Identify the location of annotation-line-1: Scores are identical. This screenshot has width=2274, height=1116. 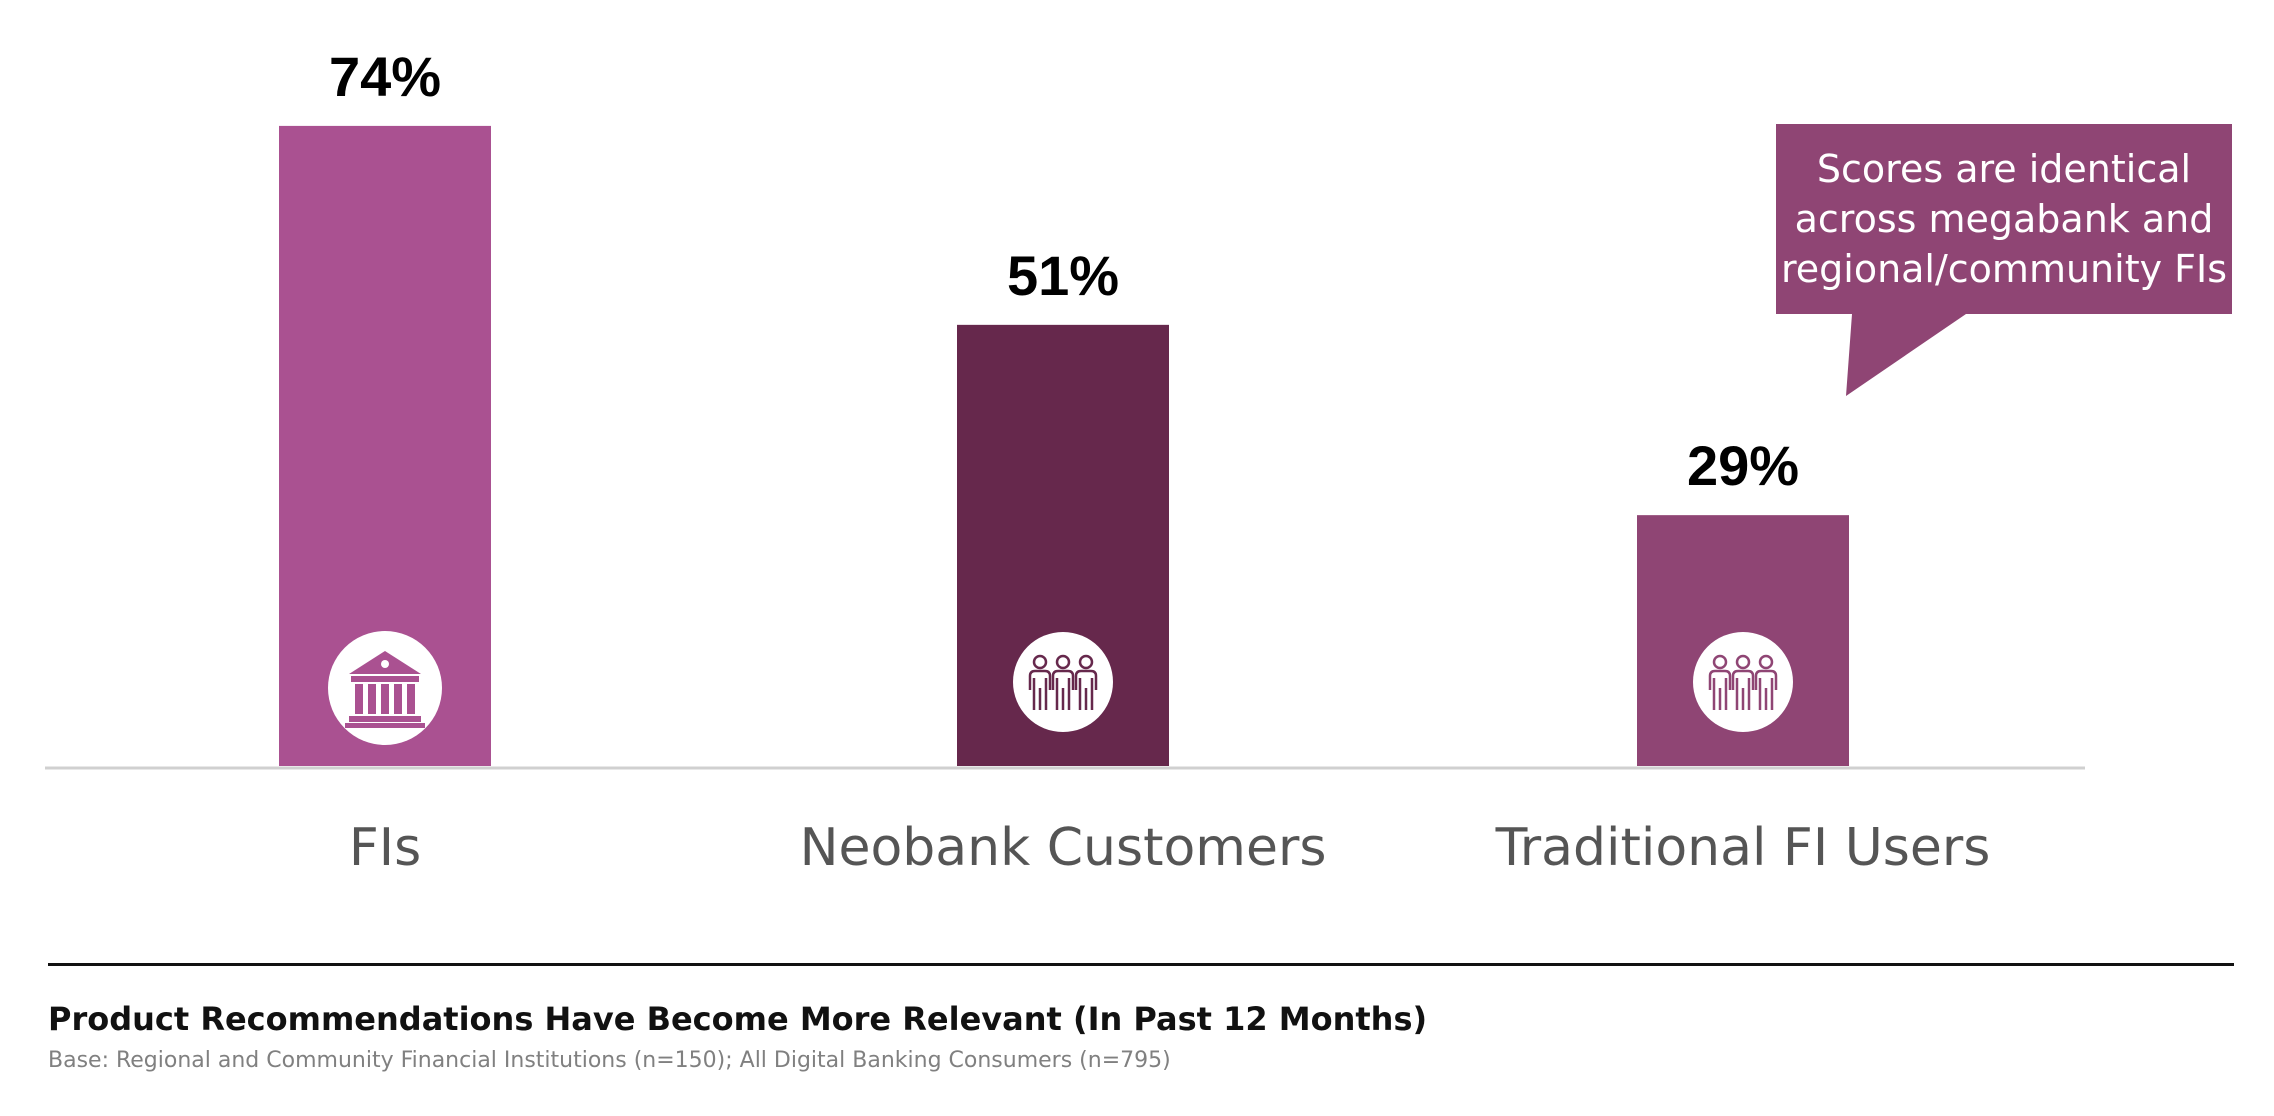
(2004, 169).